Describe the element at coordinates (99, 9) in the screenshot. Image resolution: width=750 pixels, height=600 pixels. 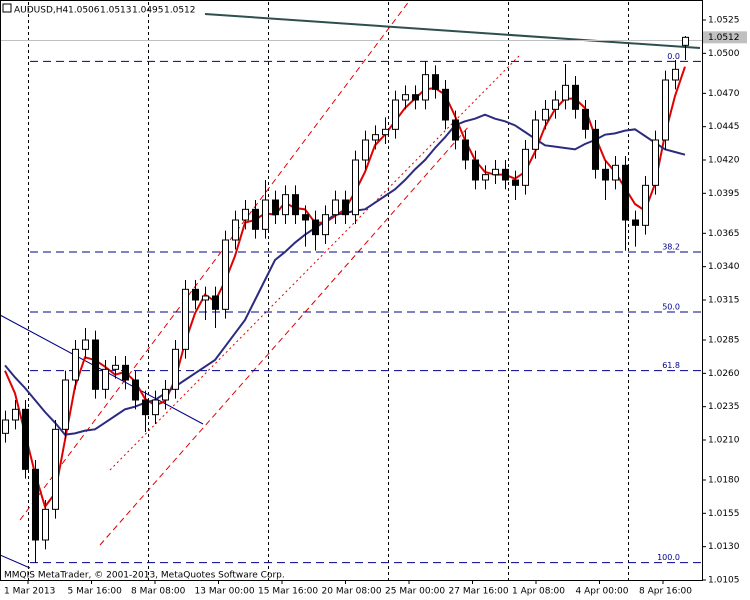
I see `header: AUDUSD,H4 1.0506 1.0513 1.0495 1.0512` at that location.